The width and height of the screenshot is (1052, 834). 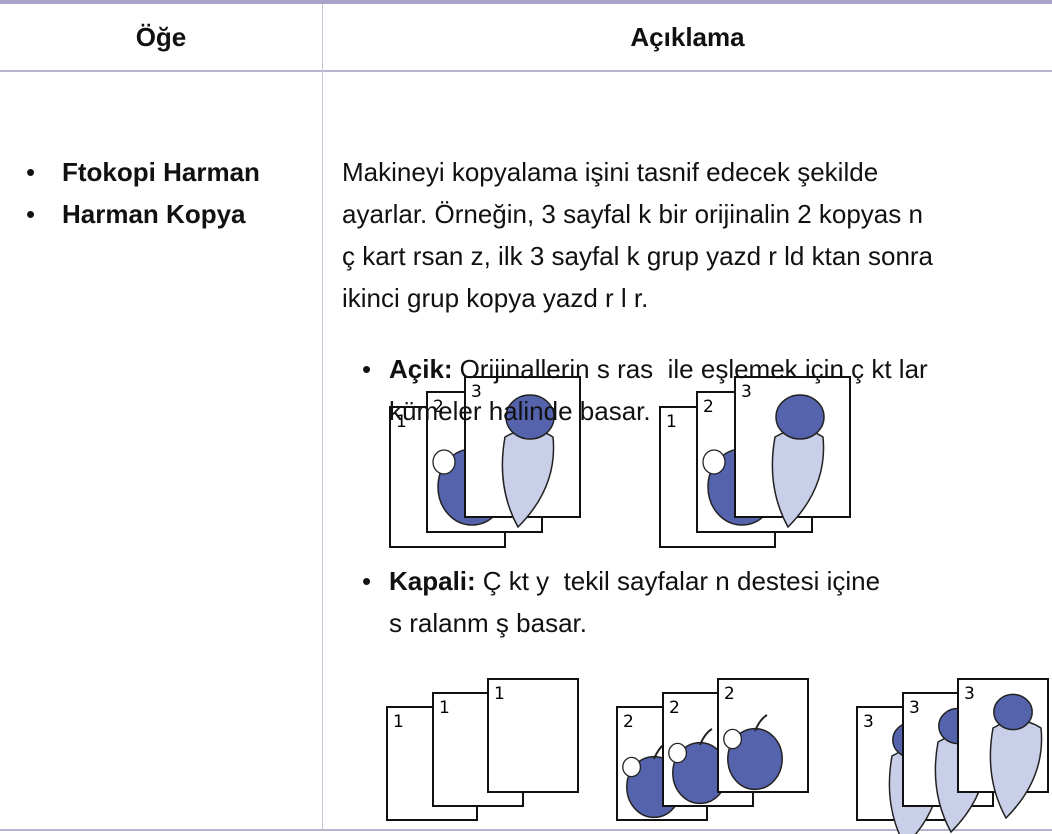 What do you see at coordinates (154, 214) in the screenshot?
I see `item-label: Harman Kopya` at bounding box center [154, 214].